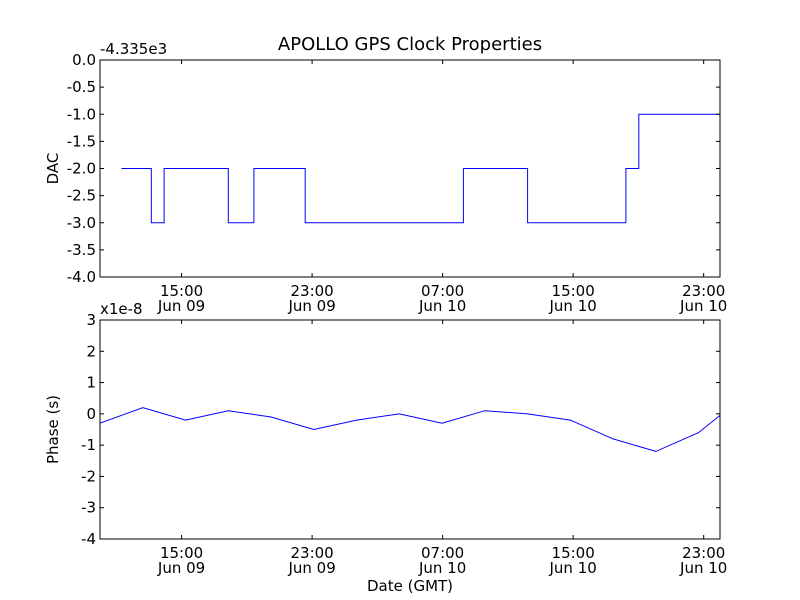  What do you see at coordinates (410, 586) in the screenshot?
I see `x-axis-label: Date (GMT)` at bounding box center [410, 586].